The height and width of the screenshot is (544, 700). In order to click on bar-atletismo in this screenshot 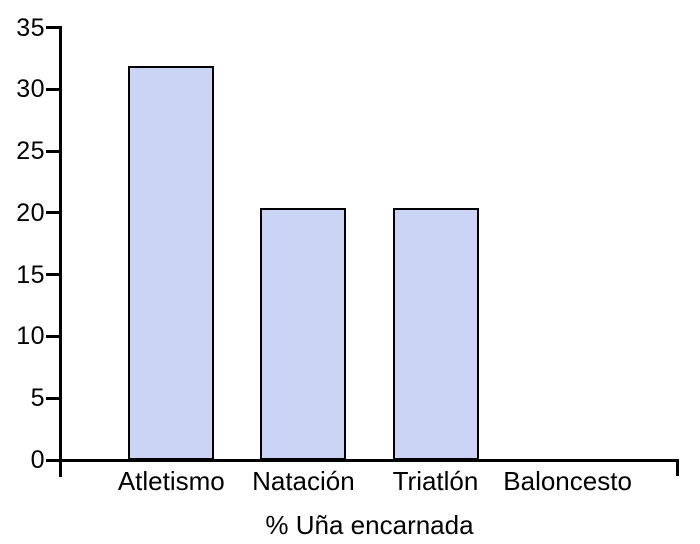, I will do `click(171, 262)`.